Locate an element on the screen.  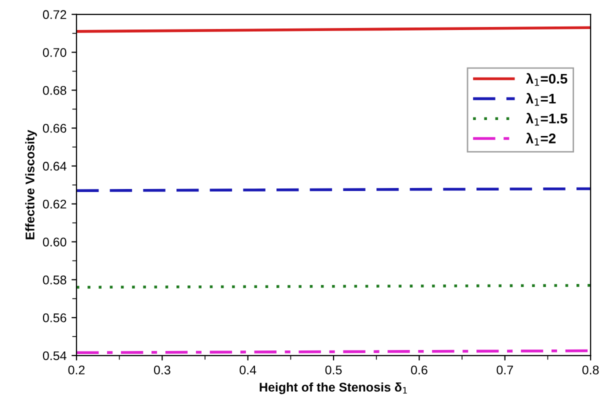
x-tick-label: 0.7 is located at coordinates (504, 370).